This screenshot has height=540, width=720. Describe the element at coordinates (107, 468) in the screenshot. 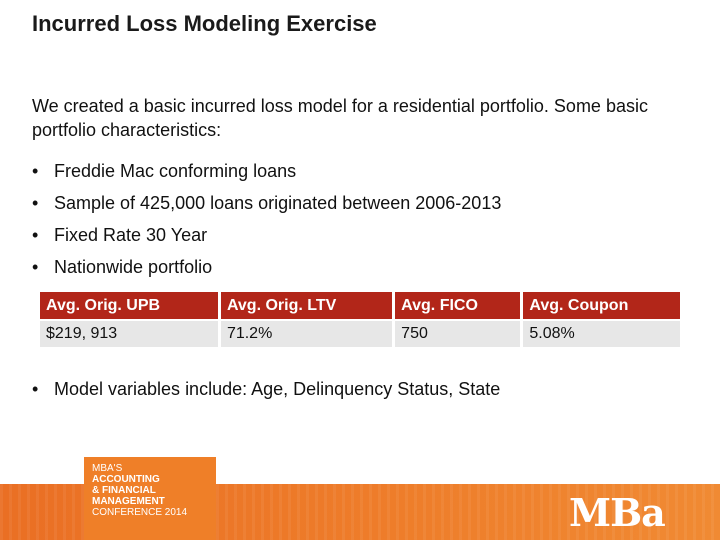

I see `conference-line: MBA's` at that location.